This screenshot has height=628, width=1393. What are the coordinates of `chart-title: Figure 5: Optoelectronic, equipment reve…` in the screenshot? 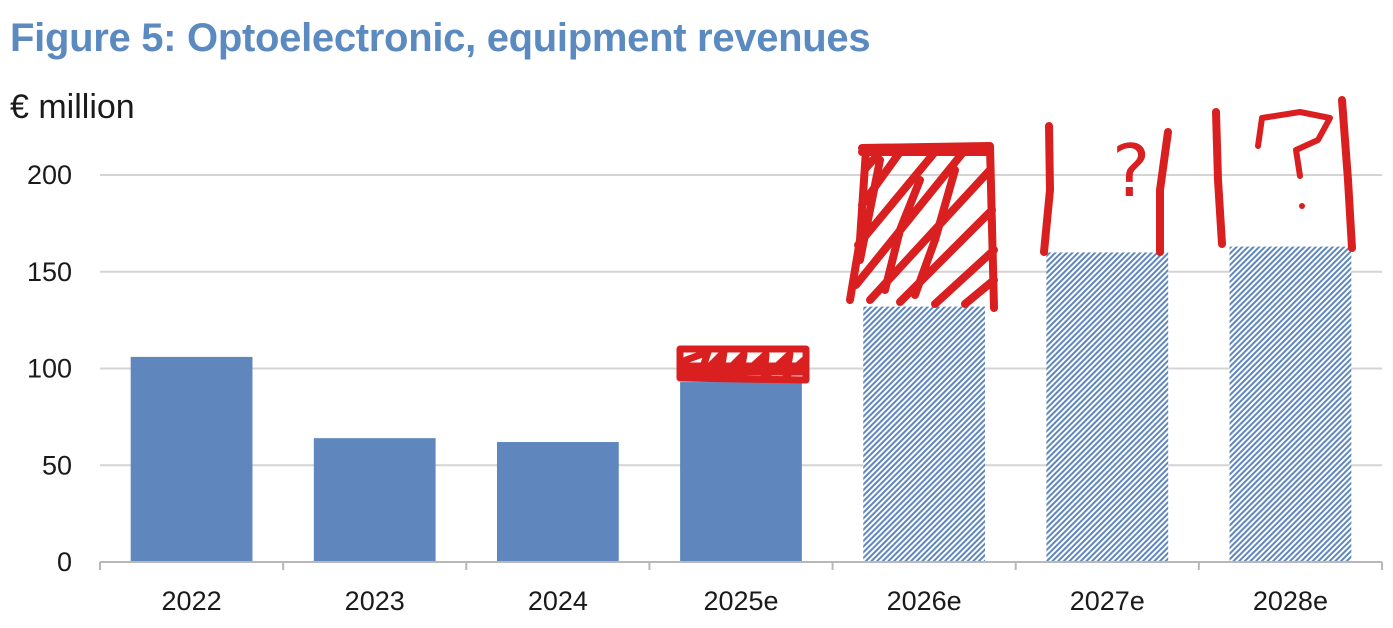 It's located at (440, 38).